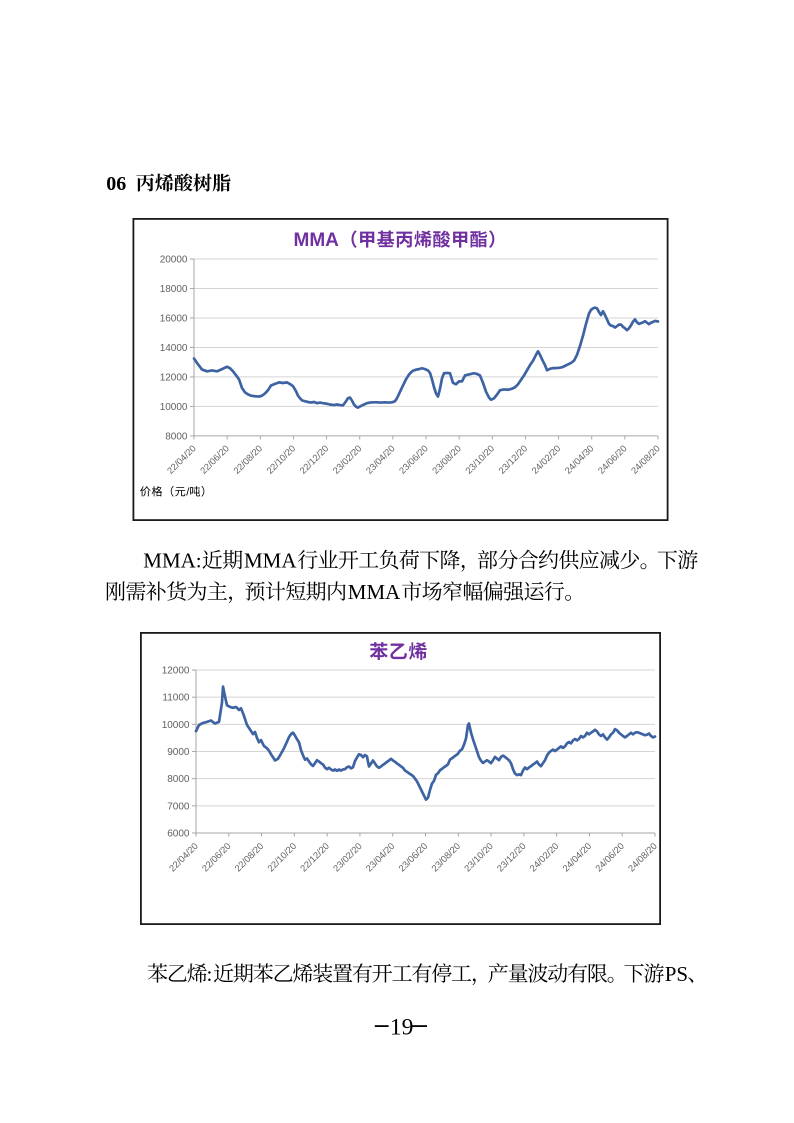 This screenshot has width=794, height=1123. What do you see at coordinates (176, 698) in the screenshot?
I see `svg-text: 11000` at bounding box center [176, 698].